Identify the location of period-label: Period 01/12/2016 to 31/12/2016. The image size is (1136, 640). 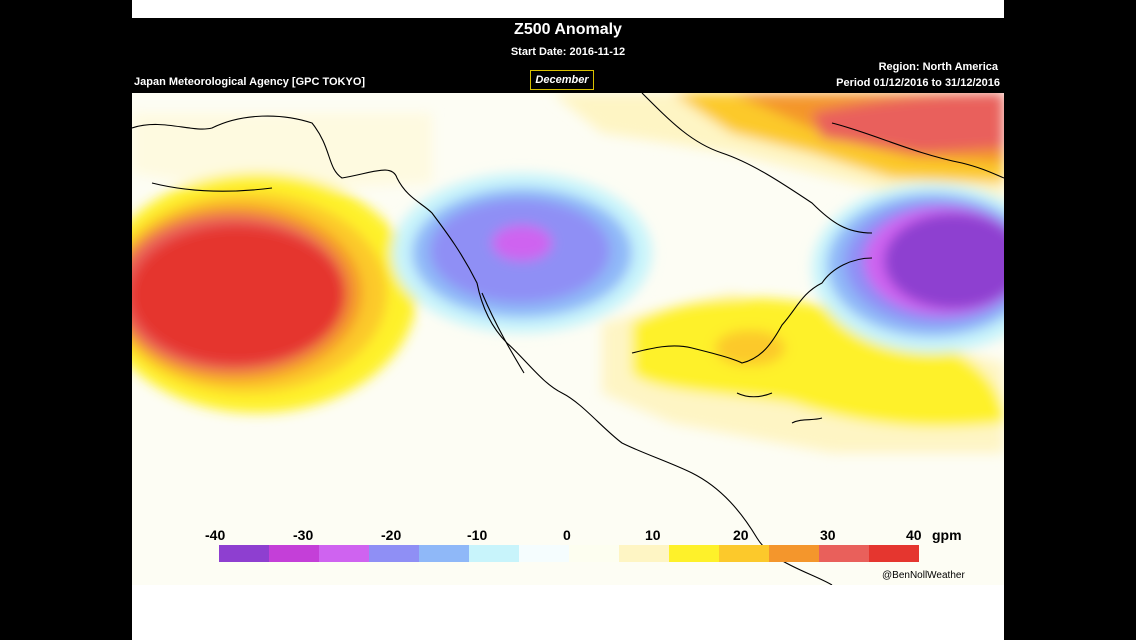
(918, 83).